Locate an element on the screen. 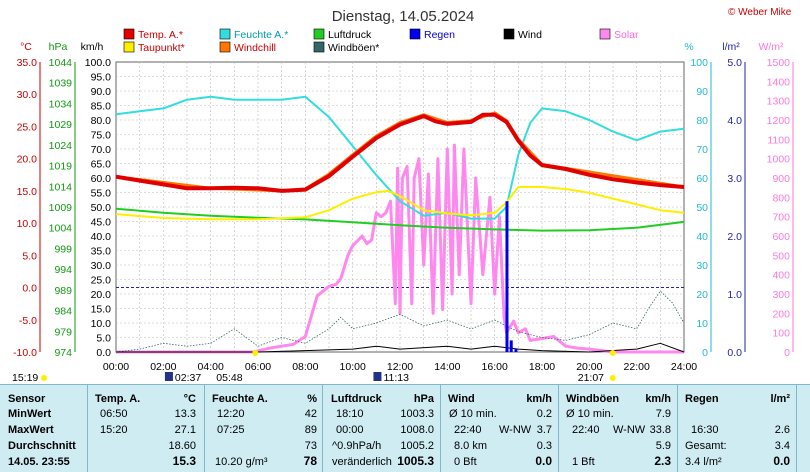  gust-avg-label: Ø 10 min. is located at coordinates (590, 414).